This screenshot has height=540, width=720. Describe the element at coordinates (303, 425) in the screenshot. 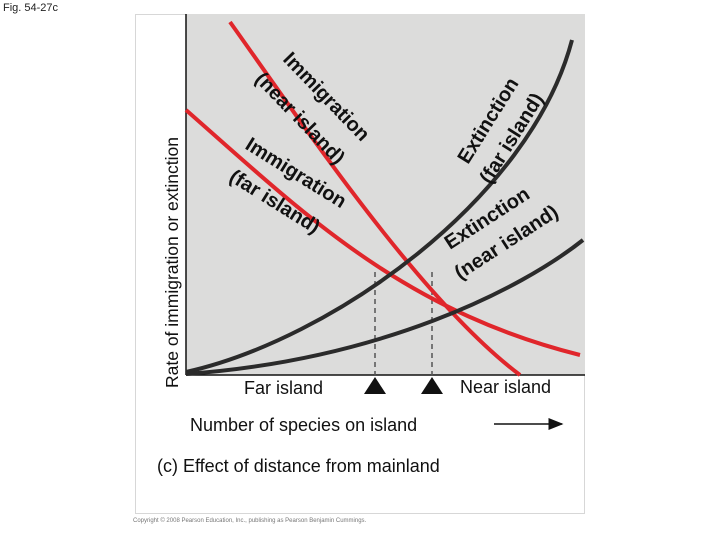

I see `x-axis-label: Number of species on island` at that location.